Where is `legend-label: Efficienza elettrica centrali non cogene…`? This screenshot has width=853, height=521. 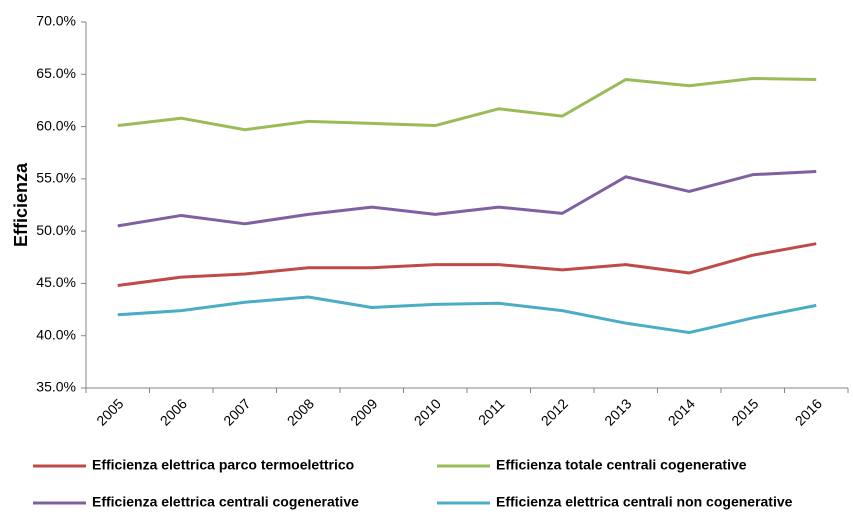
legend-label: Efficienza elettrica centrali non cogene… is located at coordinates (644, 502).